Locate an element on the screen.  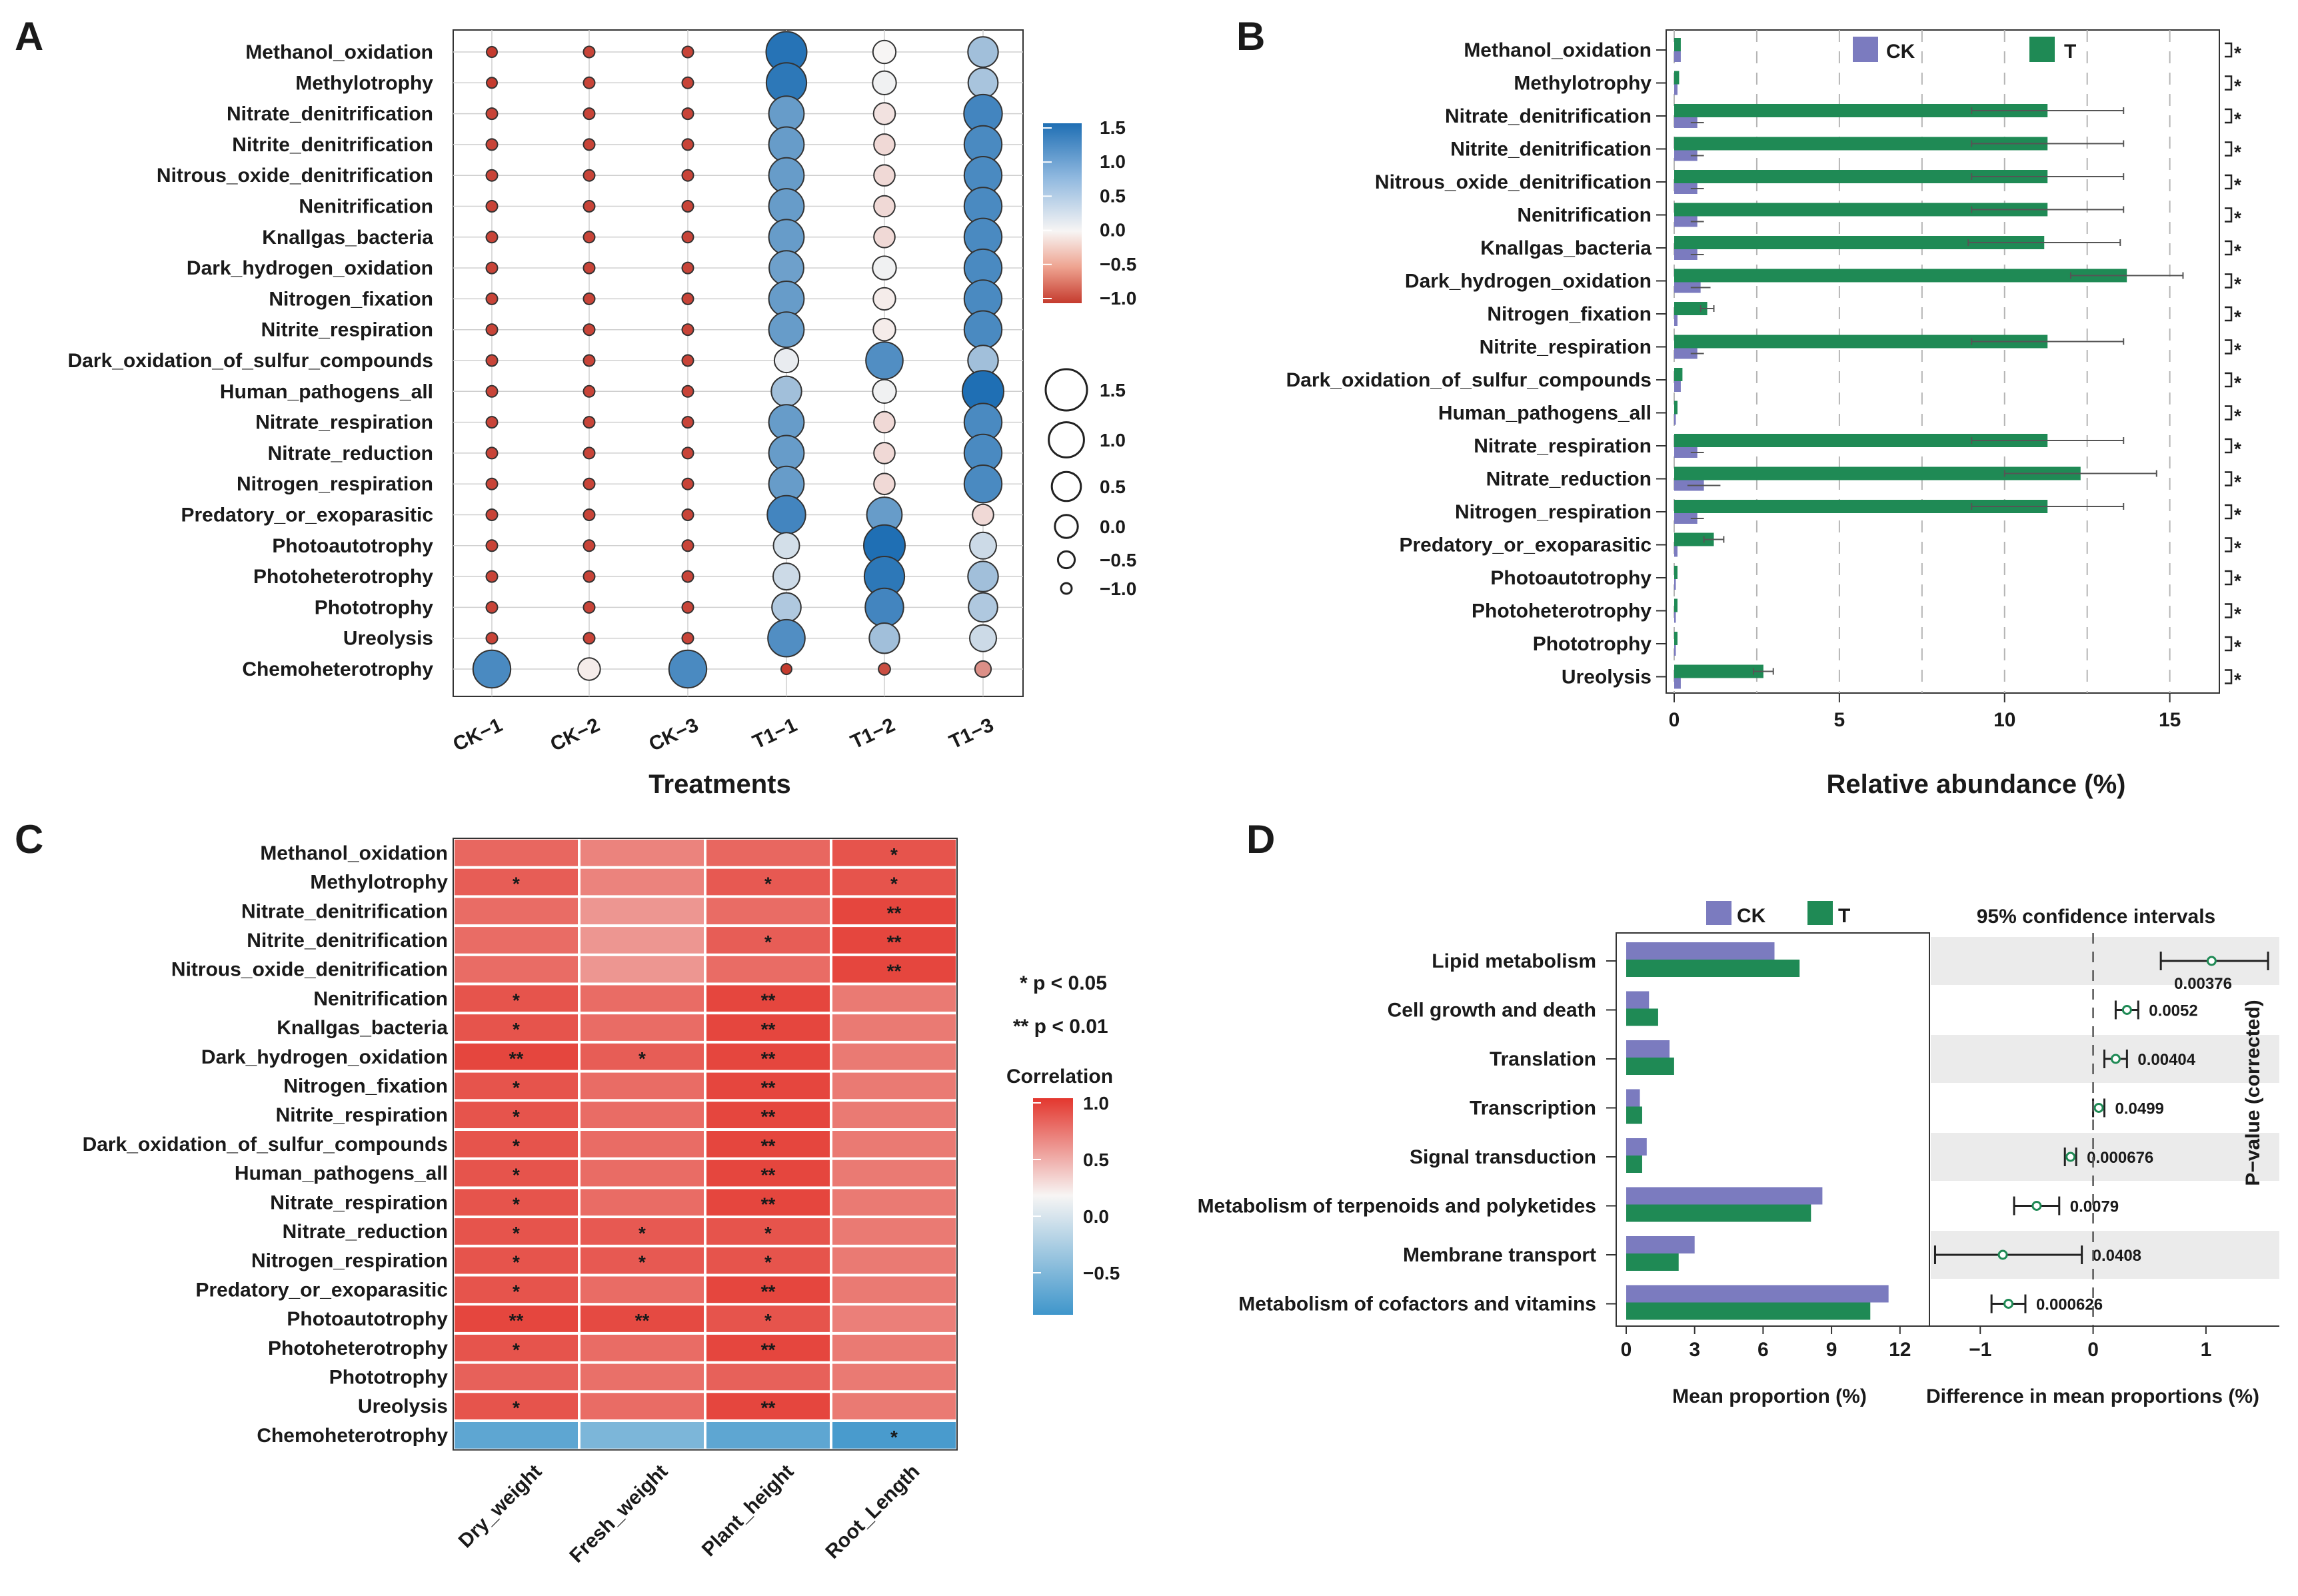
panel-c-row-label: Knallgas_bacteria is located at coordinates (362, 1028).